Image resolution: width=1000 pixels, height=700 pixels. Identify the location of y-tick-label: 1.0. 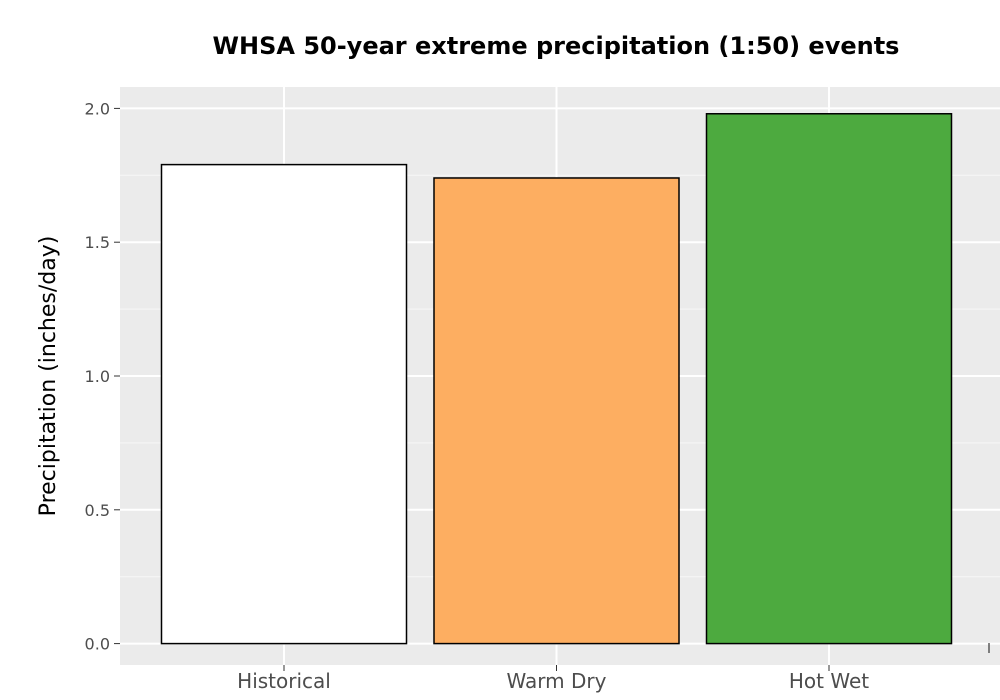
(97, 376).